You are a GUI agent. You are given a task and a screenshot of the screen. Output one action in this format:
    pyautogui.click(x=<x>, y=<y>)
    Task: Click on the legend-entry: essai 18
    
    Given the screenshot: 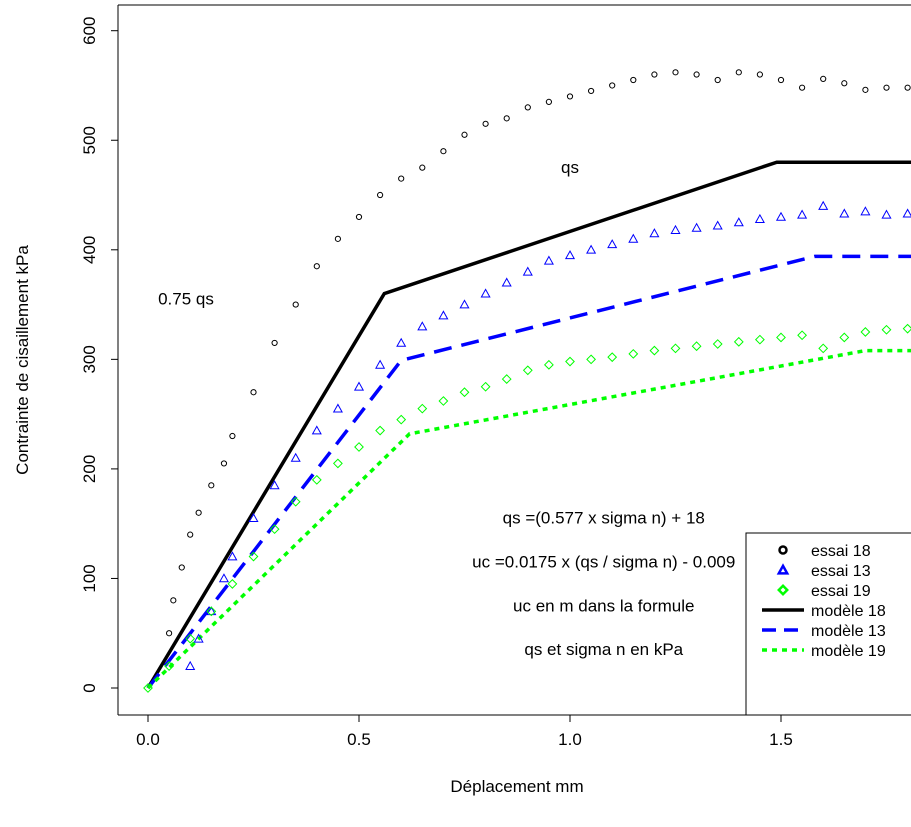 What is the action you would take?
    pyautogui.click(x=824, y=551)
    